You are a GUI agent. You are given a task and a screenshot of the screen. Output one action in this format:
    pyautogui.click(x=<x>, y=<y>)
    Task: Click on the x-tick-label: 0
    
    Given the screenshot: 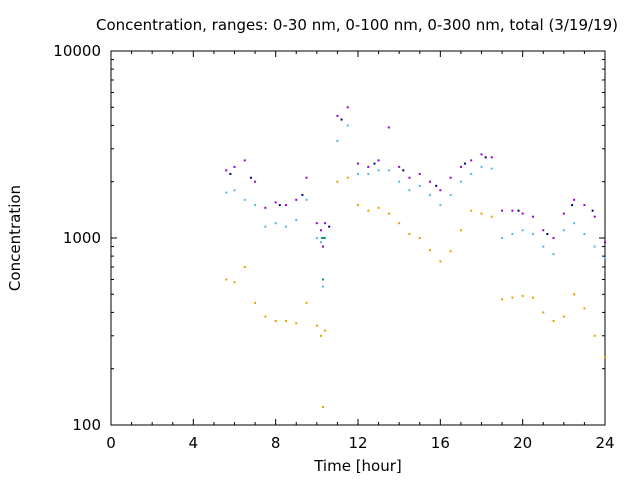 What is the action you would take?
    pyautogui.click(x=111, y=443)
    